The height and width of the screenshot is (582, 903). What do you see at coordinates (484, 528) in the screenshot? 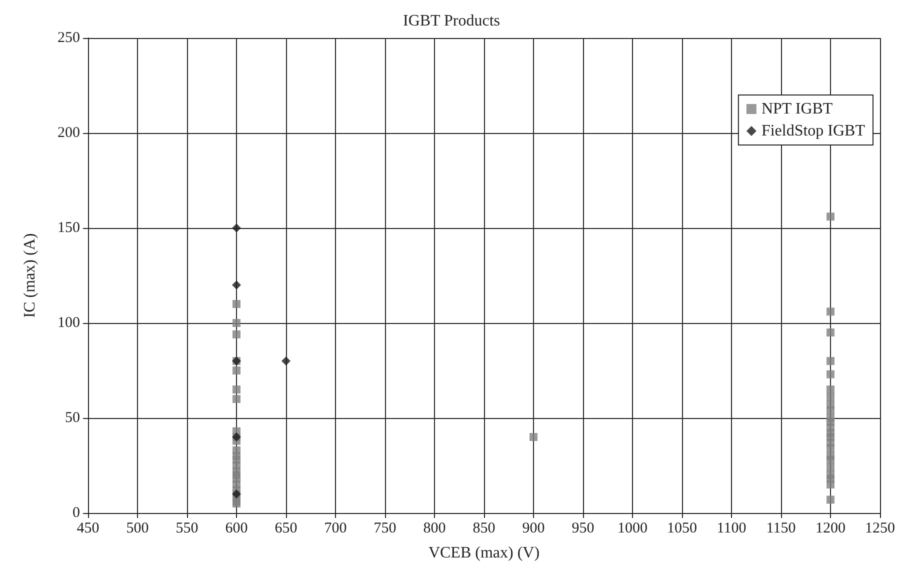
I see `x-tick-label: 850` at bounding box center [484, 528].